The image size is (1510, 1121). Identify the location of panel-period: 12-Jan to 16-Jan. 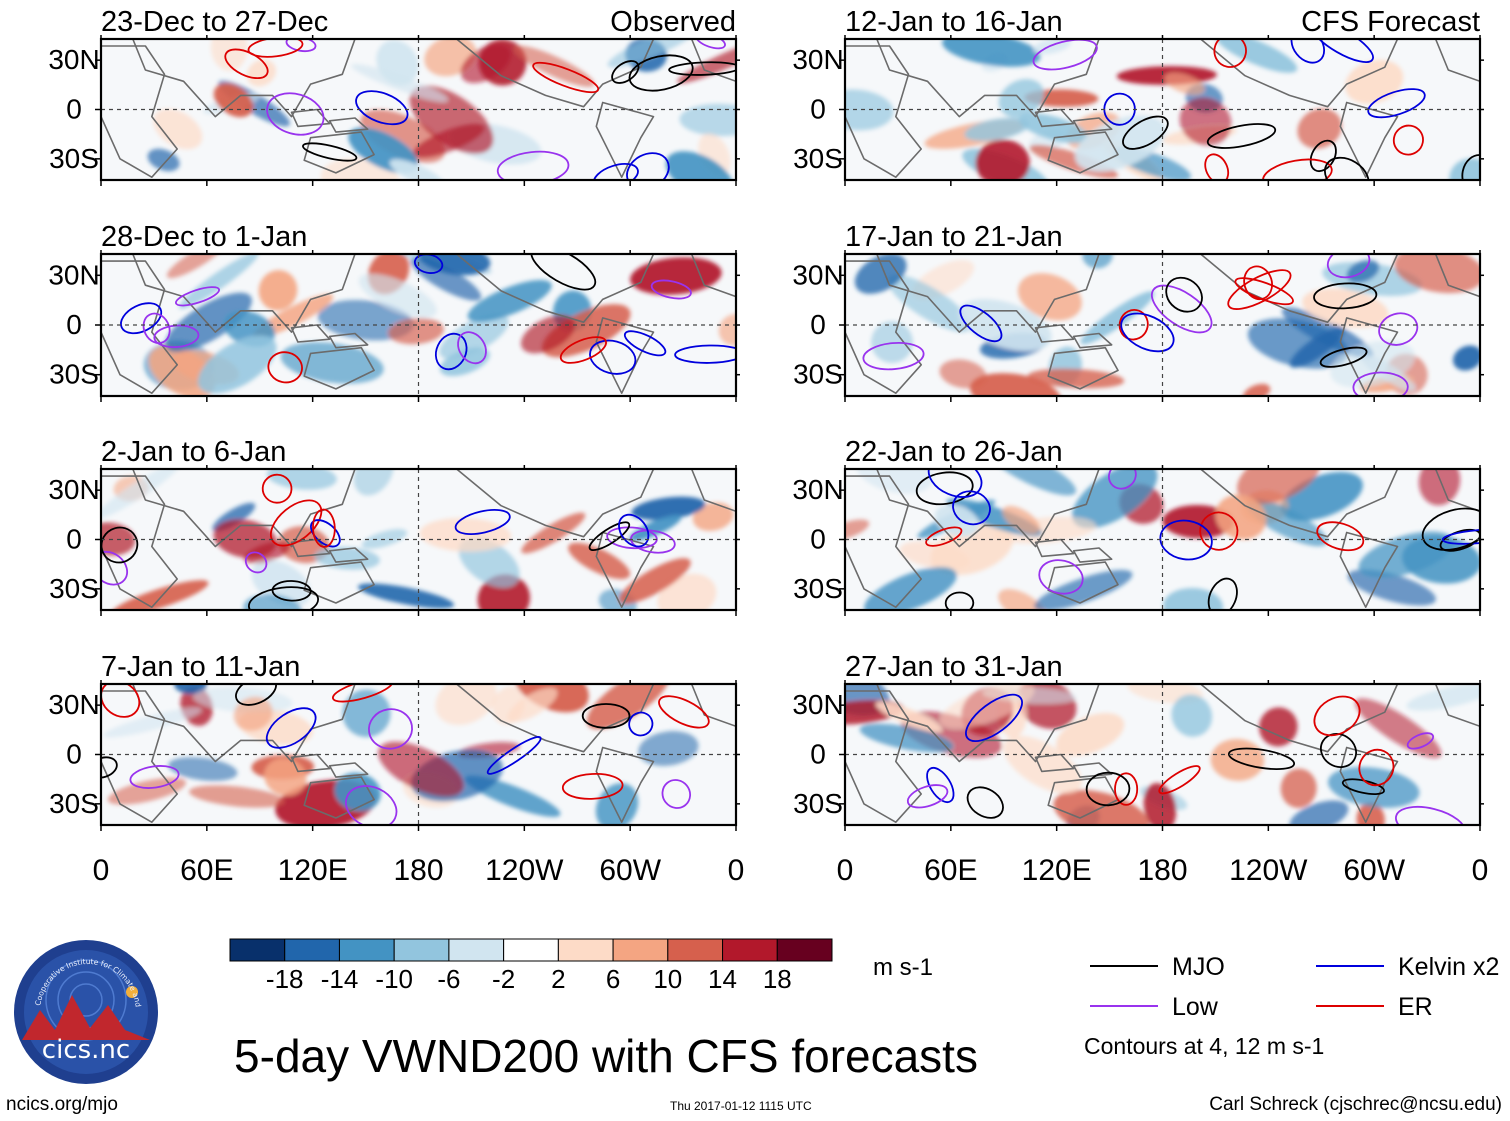
(954, 22).